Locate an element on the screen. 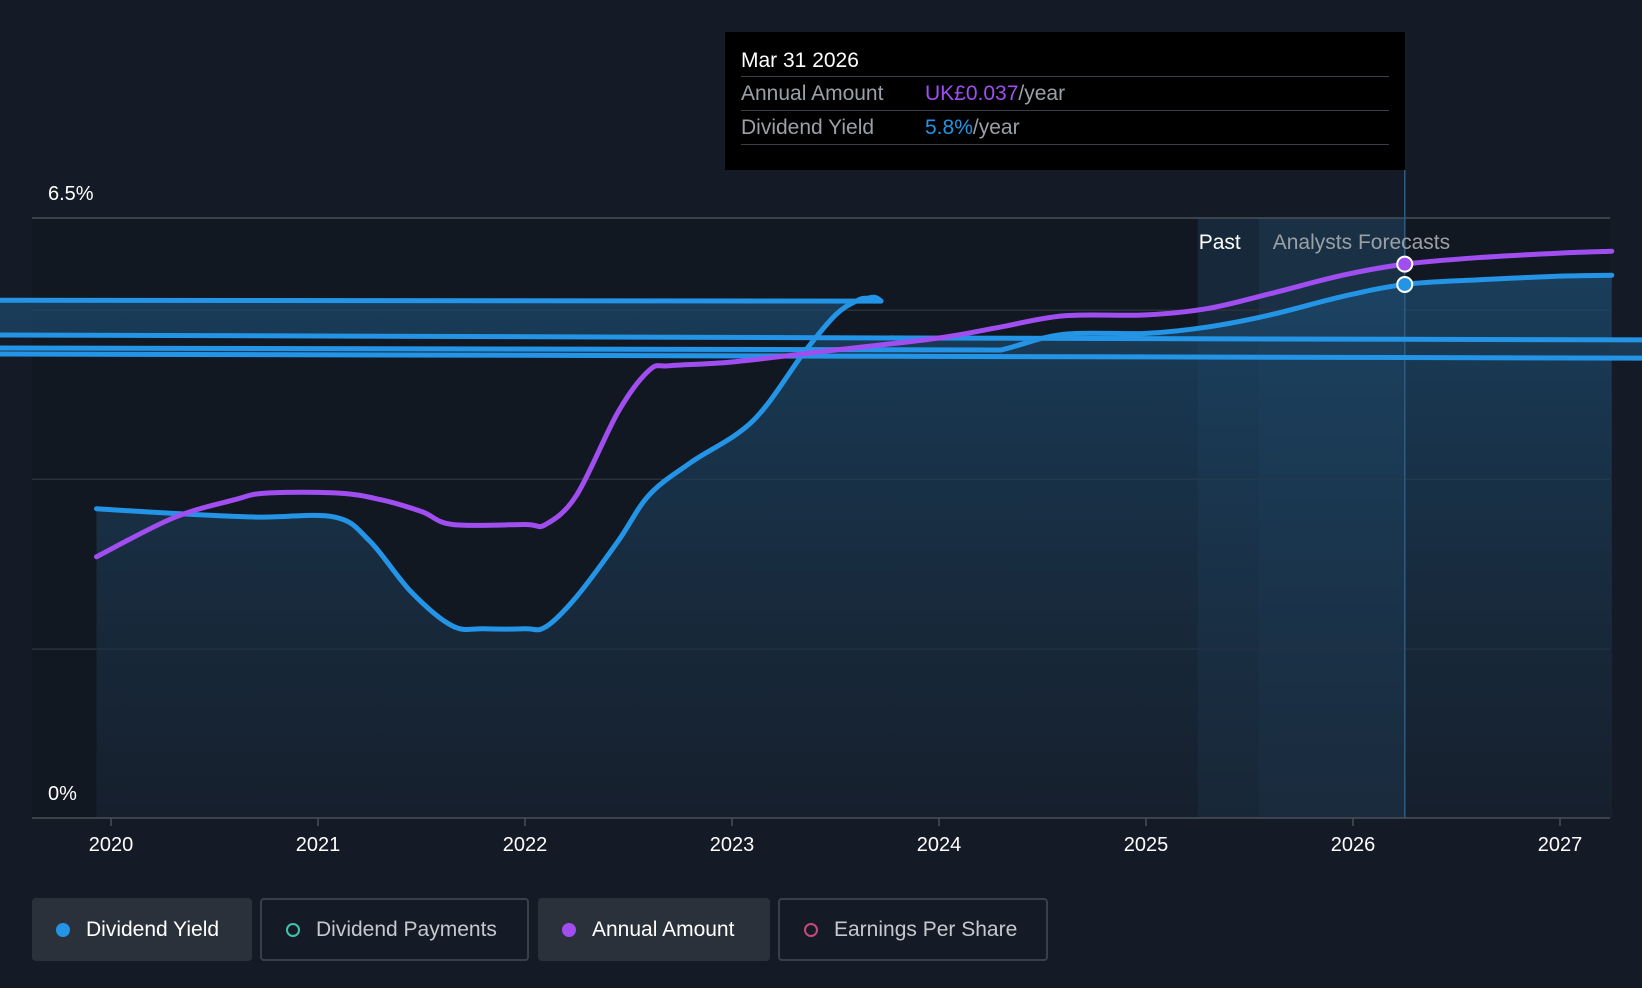 The height and width of the screenshot is (988, 1642). legend-earnings-per-share: Earnings Per Share is located at coordinates (913, 929).